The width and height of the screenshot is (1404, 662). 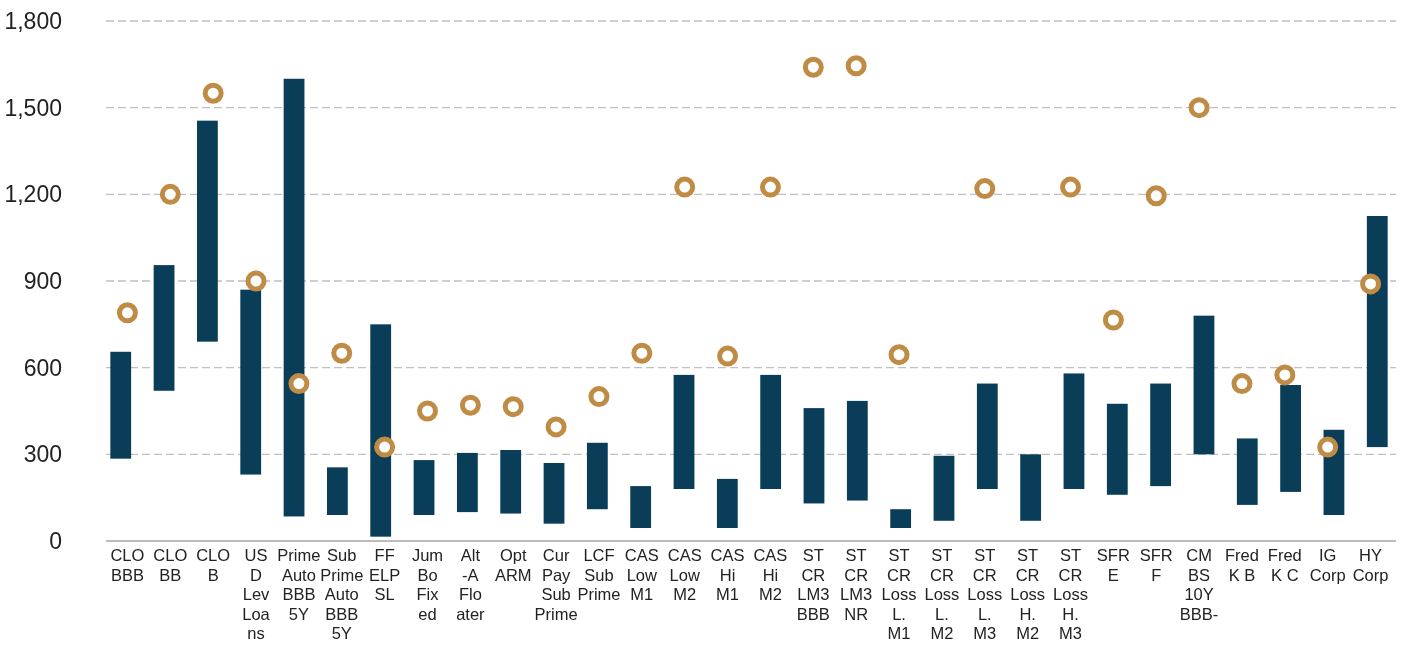 What do you see at coordinates (813, 584) in the screenshot?
I see `x-tick-label: ST CR LM3 BBB` at bounding box center [813, 584].